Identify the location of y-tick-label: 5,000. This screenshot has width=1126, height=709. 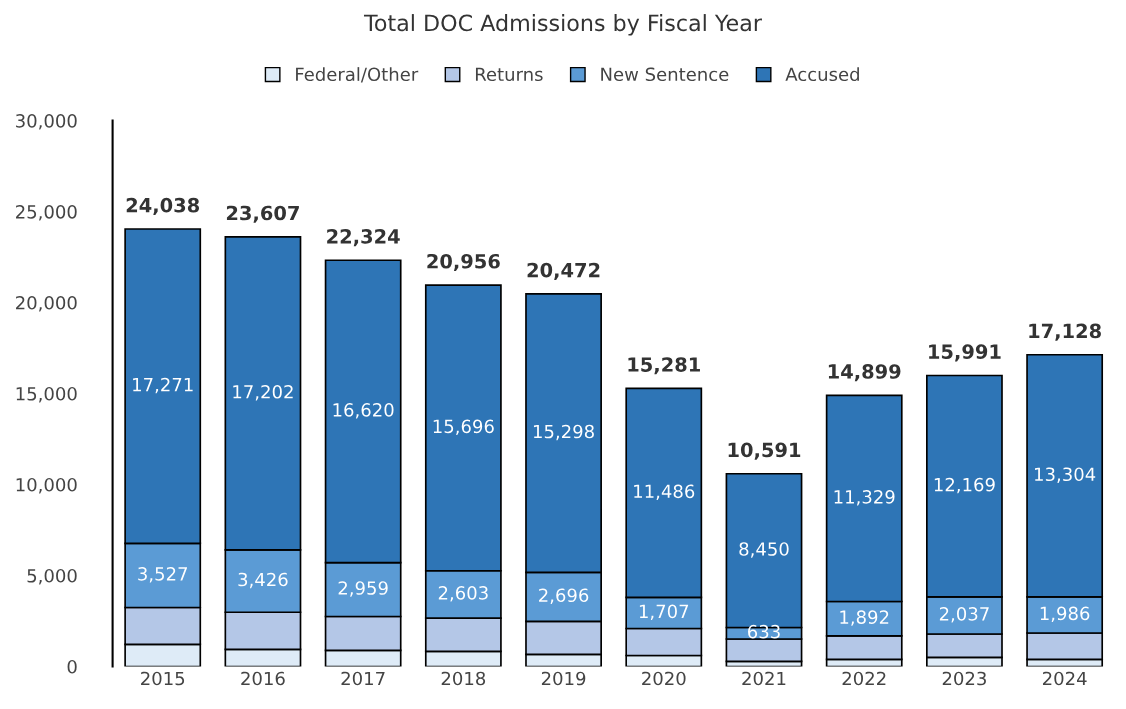
(52, 576).